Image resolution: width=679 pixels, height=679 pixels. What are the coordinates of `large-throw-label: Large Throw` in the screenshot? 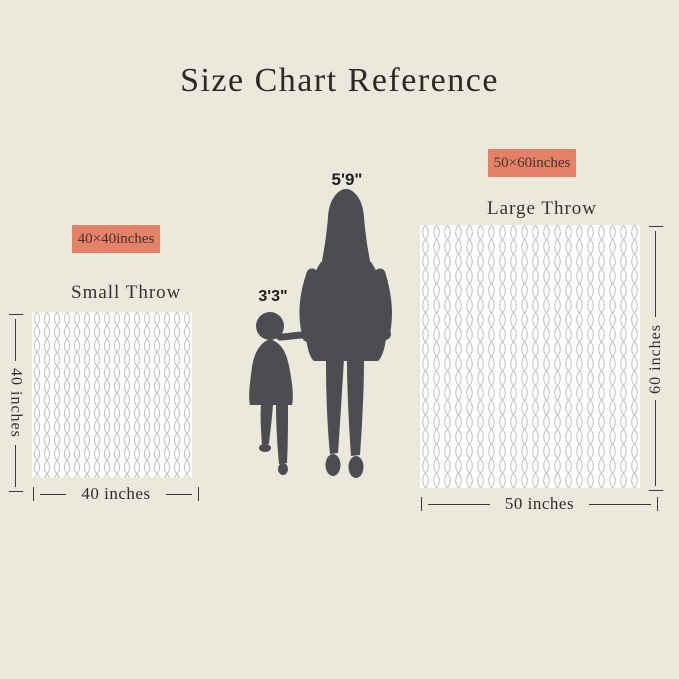 It's located at (542, 208).